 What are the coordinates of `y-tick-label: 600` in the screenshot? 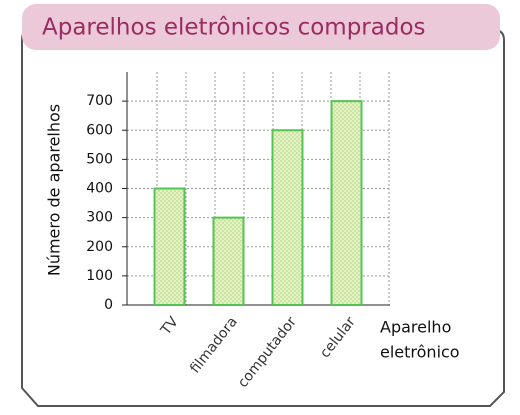 It's located at (99, 130).